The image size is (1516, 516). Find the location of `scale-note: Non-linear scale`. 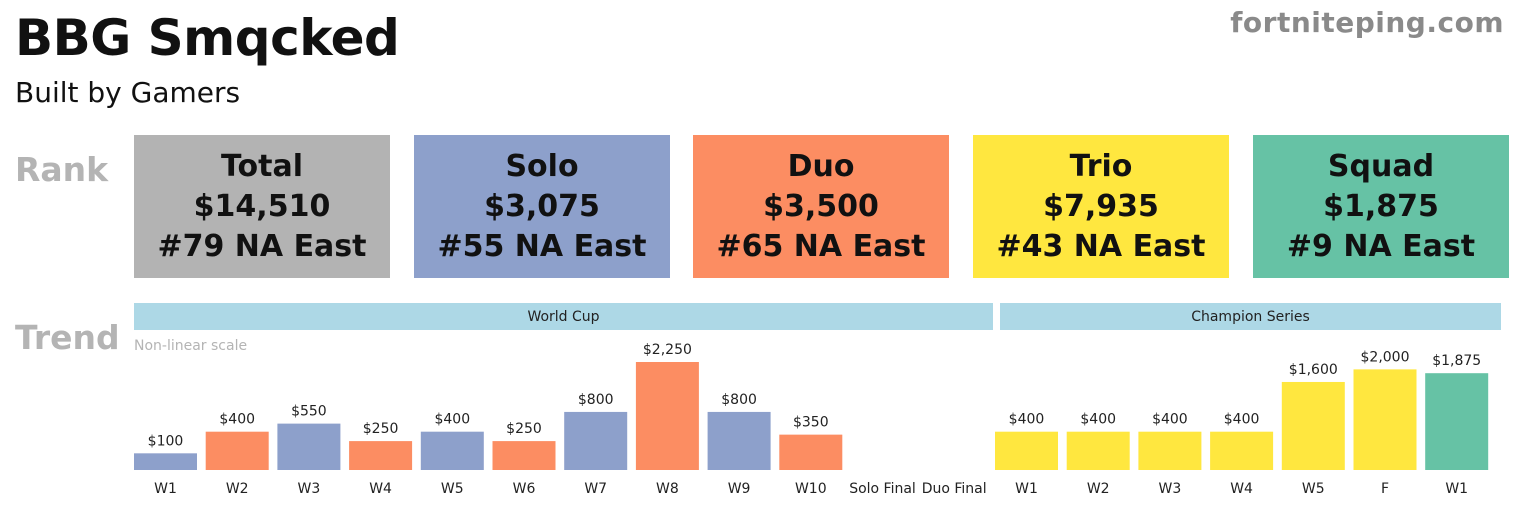

scale-note: Non-linear scale is located at coordinates (191, 346).